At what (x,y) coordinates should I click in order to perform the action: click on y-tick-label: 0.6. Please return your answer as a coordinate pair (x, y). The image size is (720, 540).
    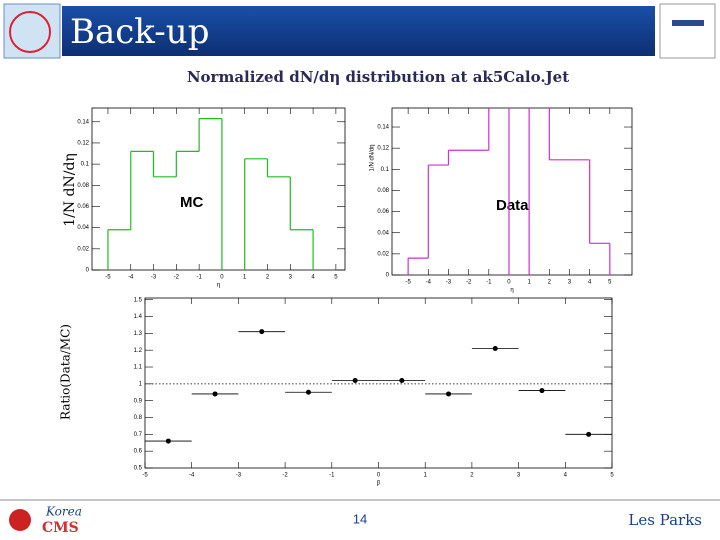
    Looking at the image, I should click on (138, 452).